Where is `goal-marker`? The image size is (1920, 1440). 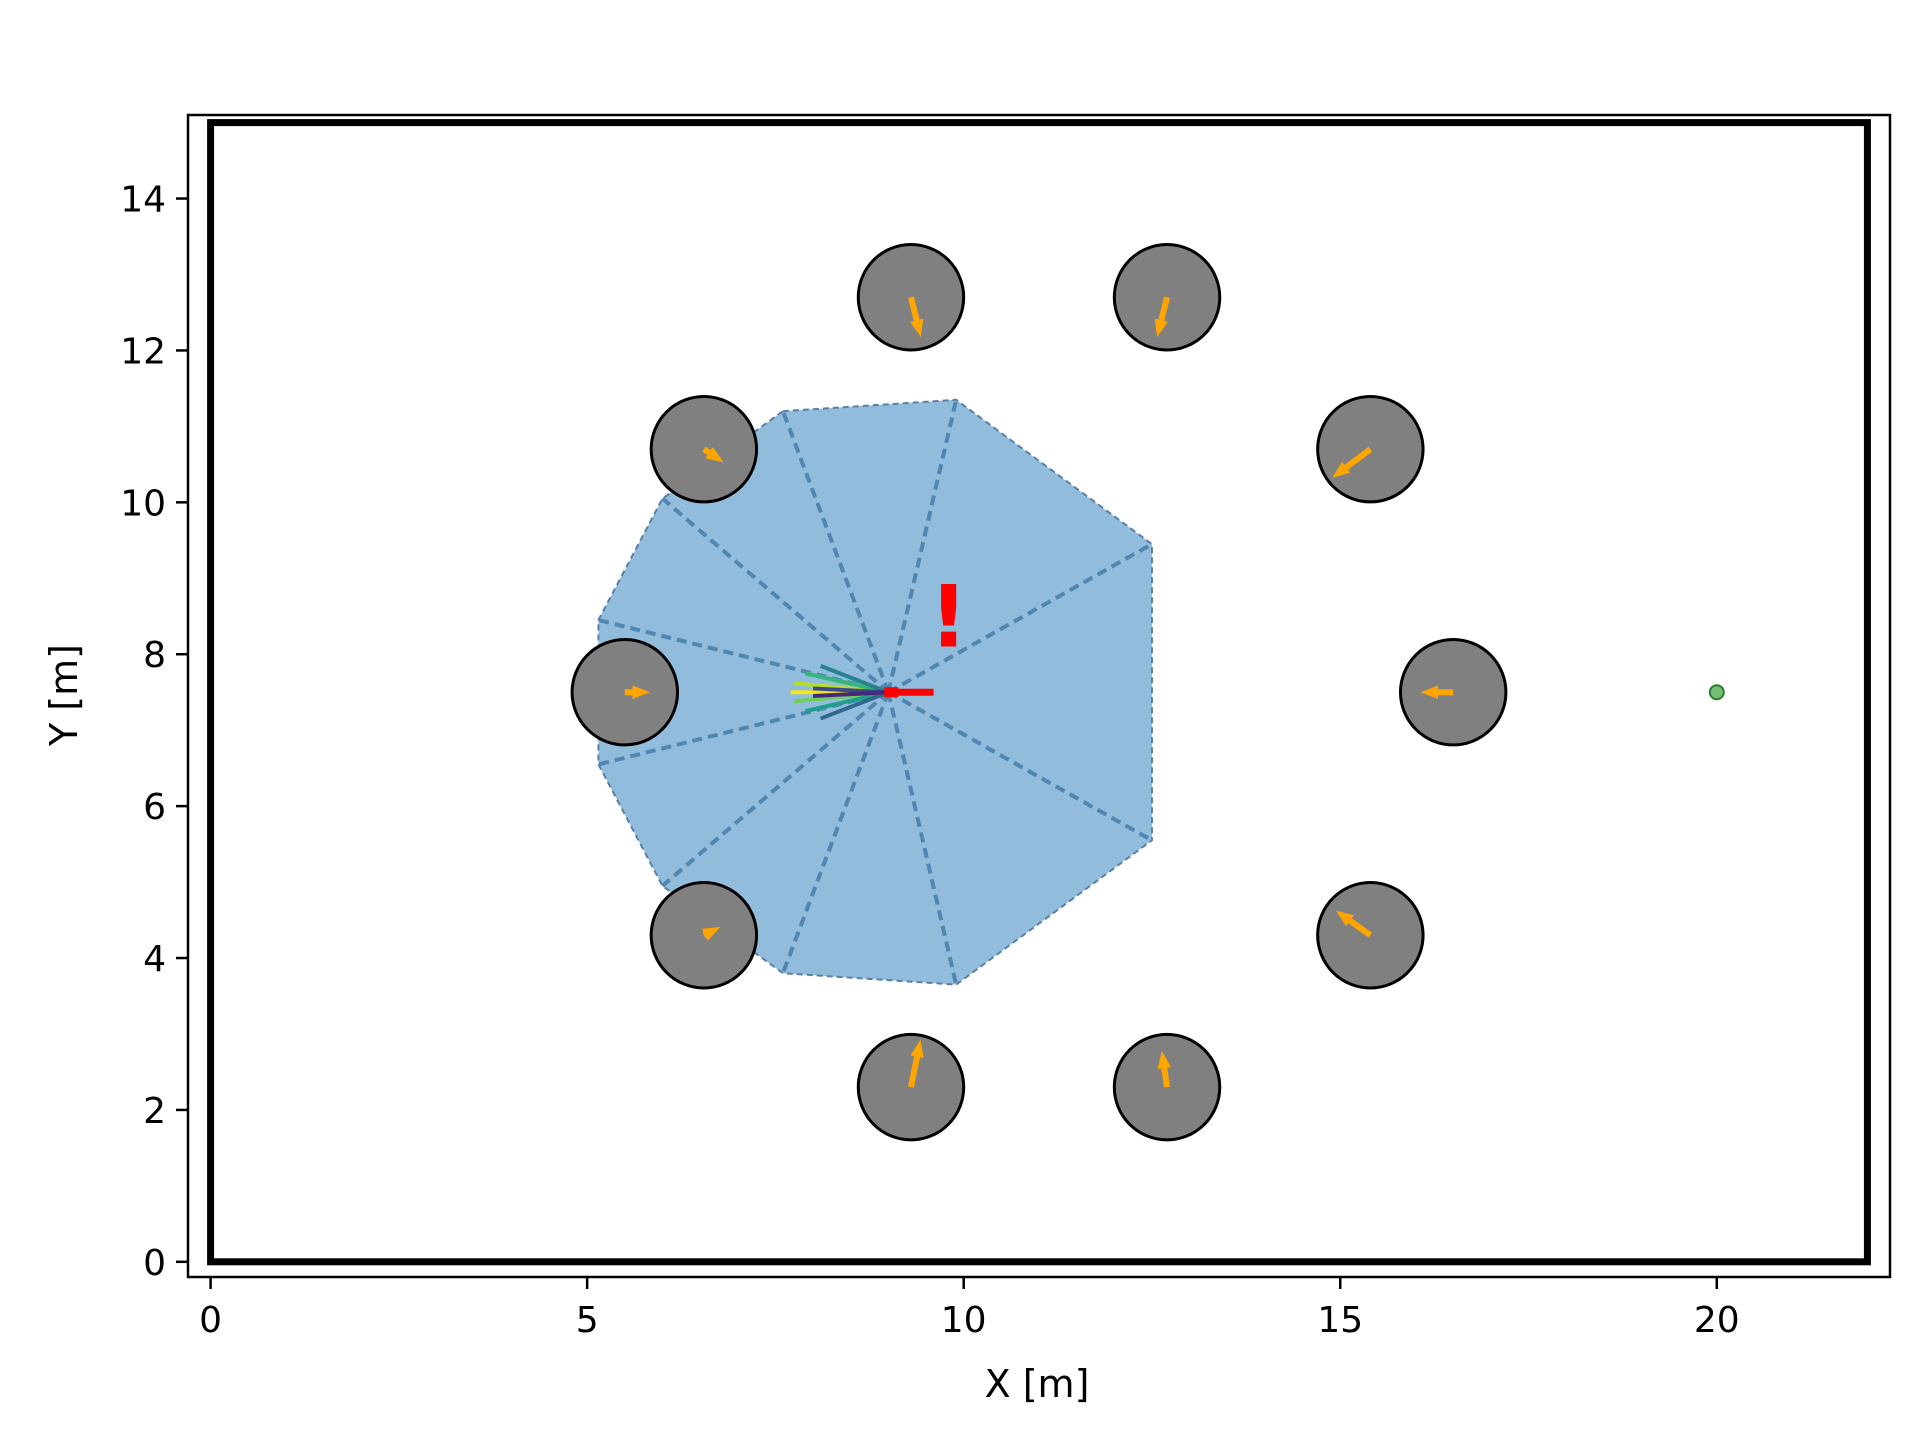 goal-marker is located at coordinates (1716, 692).